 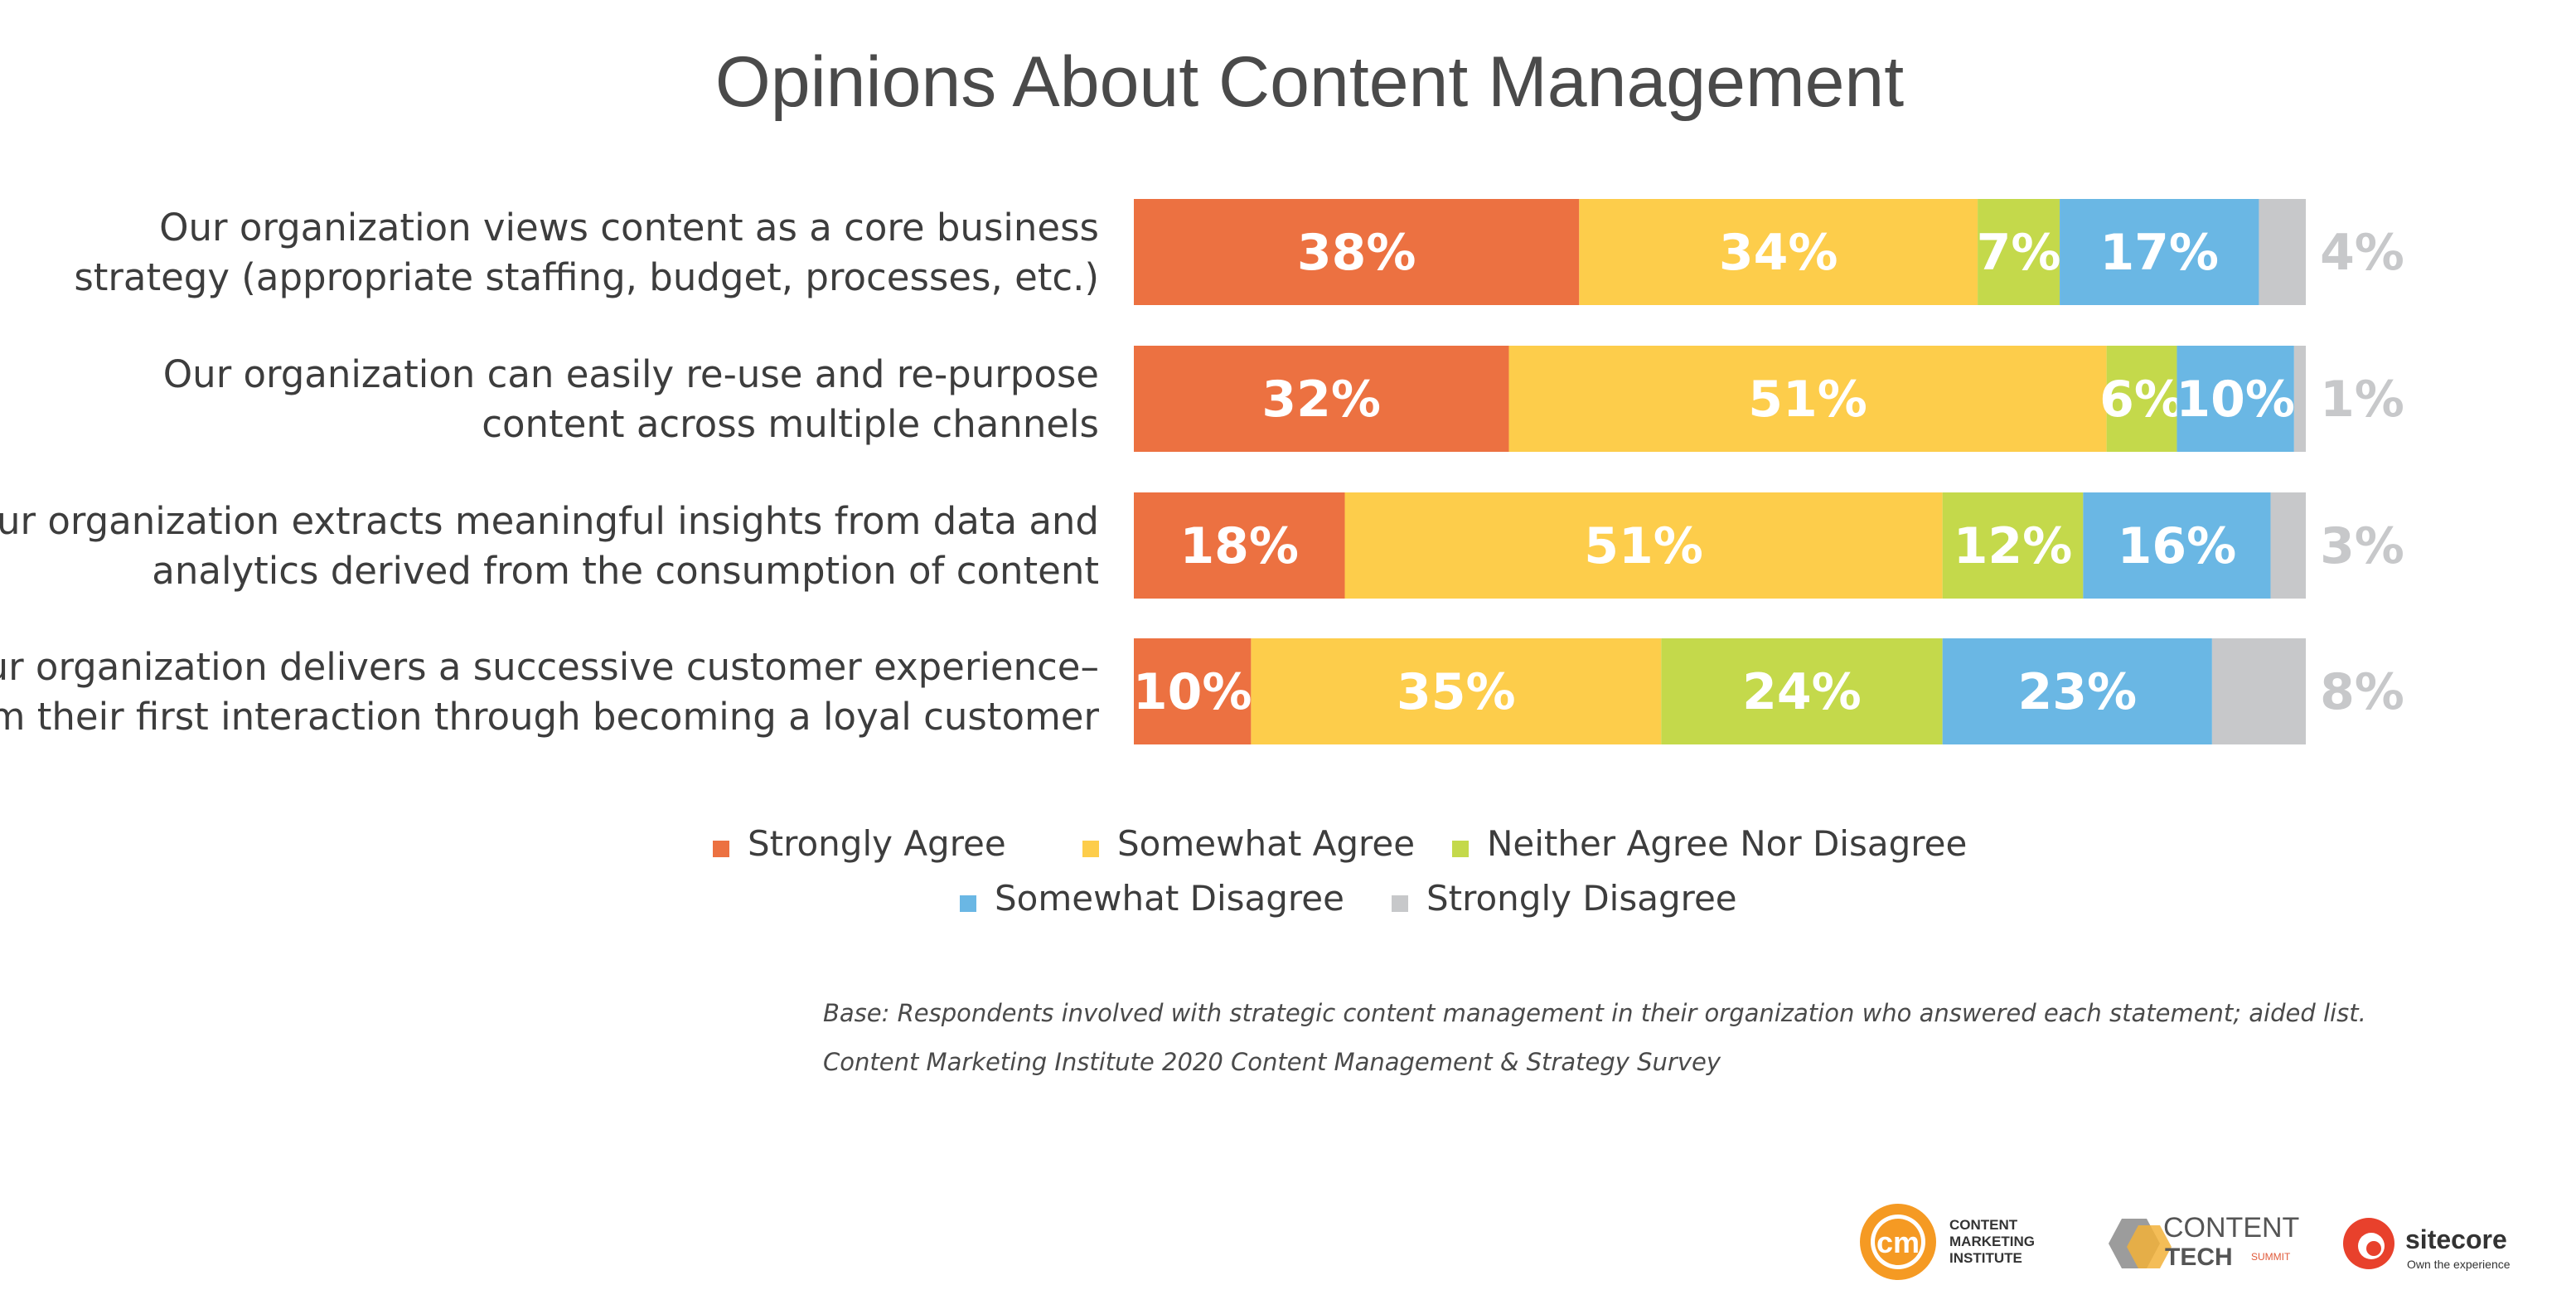 I want to click on outside-value-label: 1%, so click(x=2362, y=400).